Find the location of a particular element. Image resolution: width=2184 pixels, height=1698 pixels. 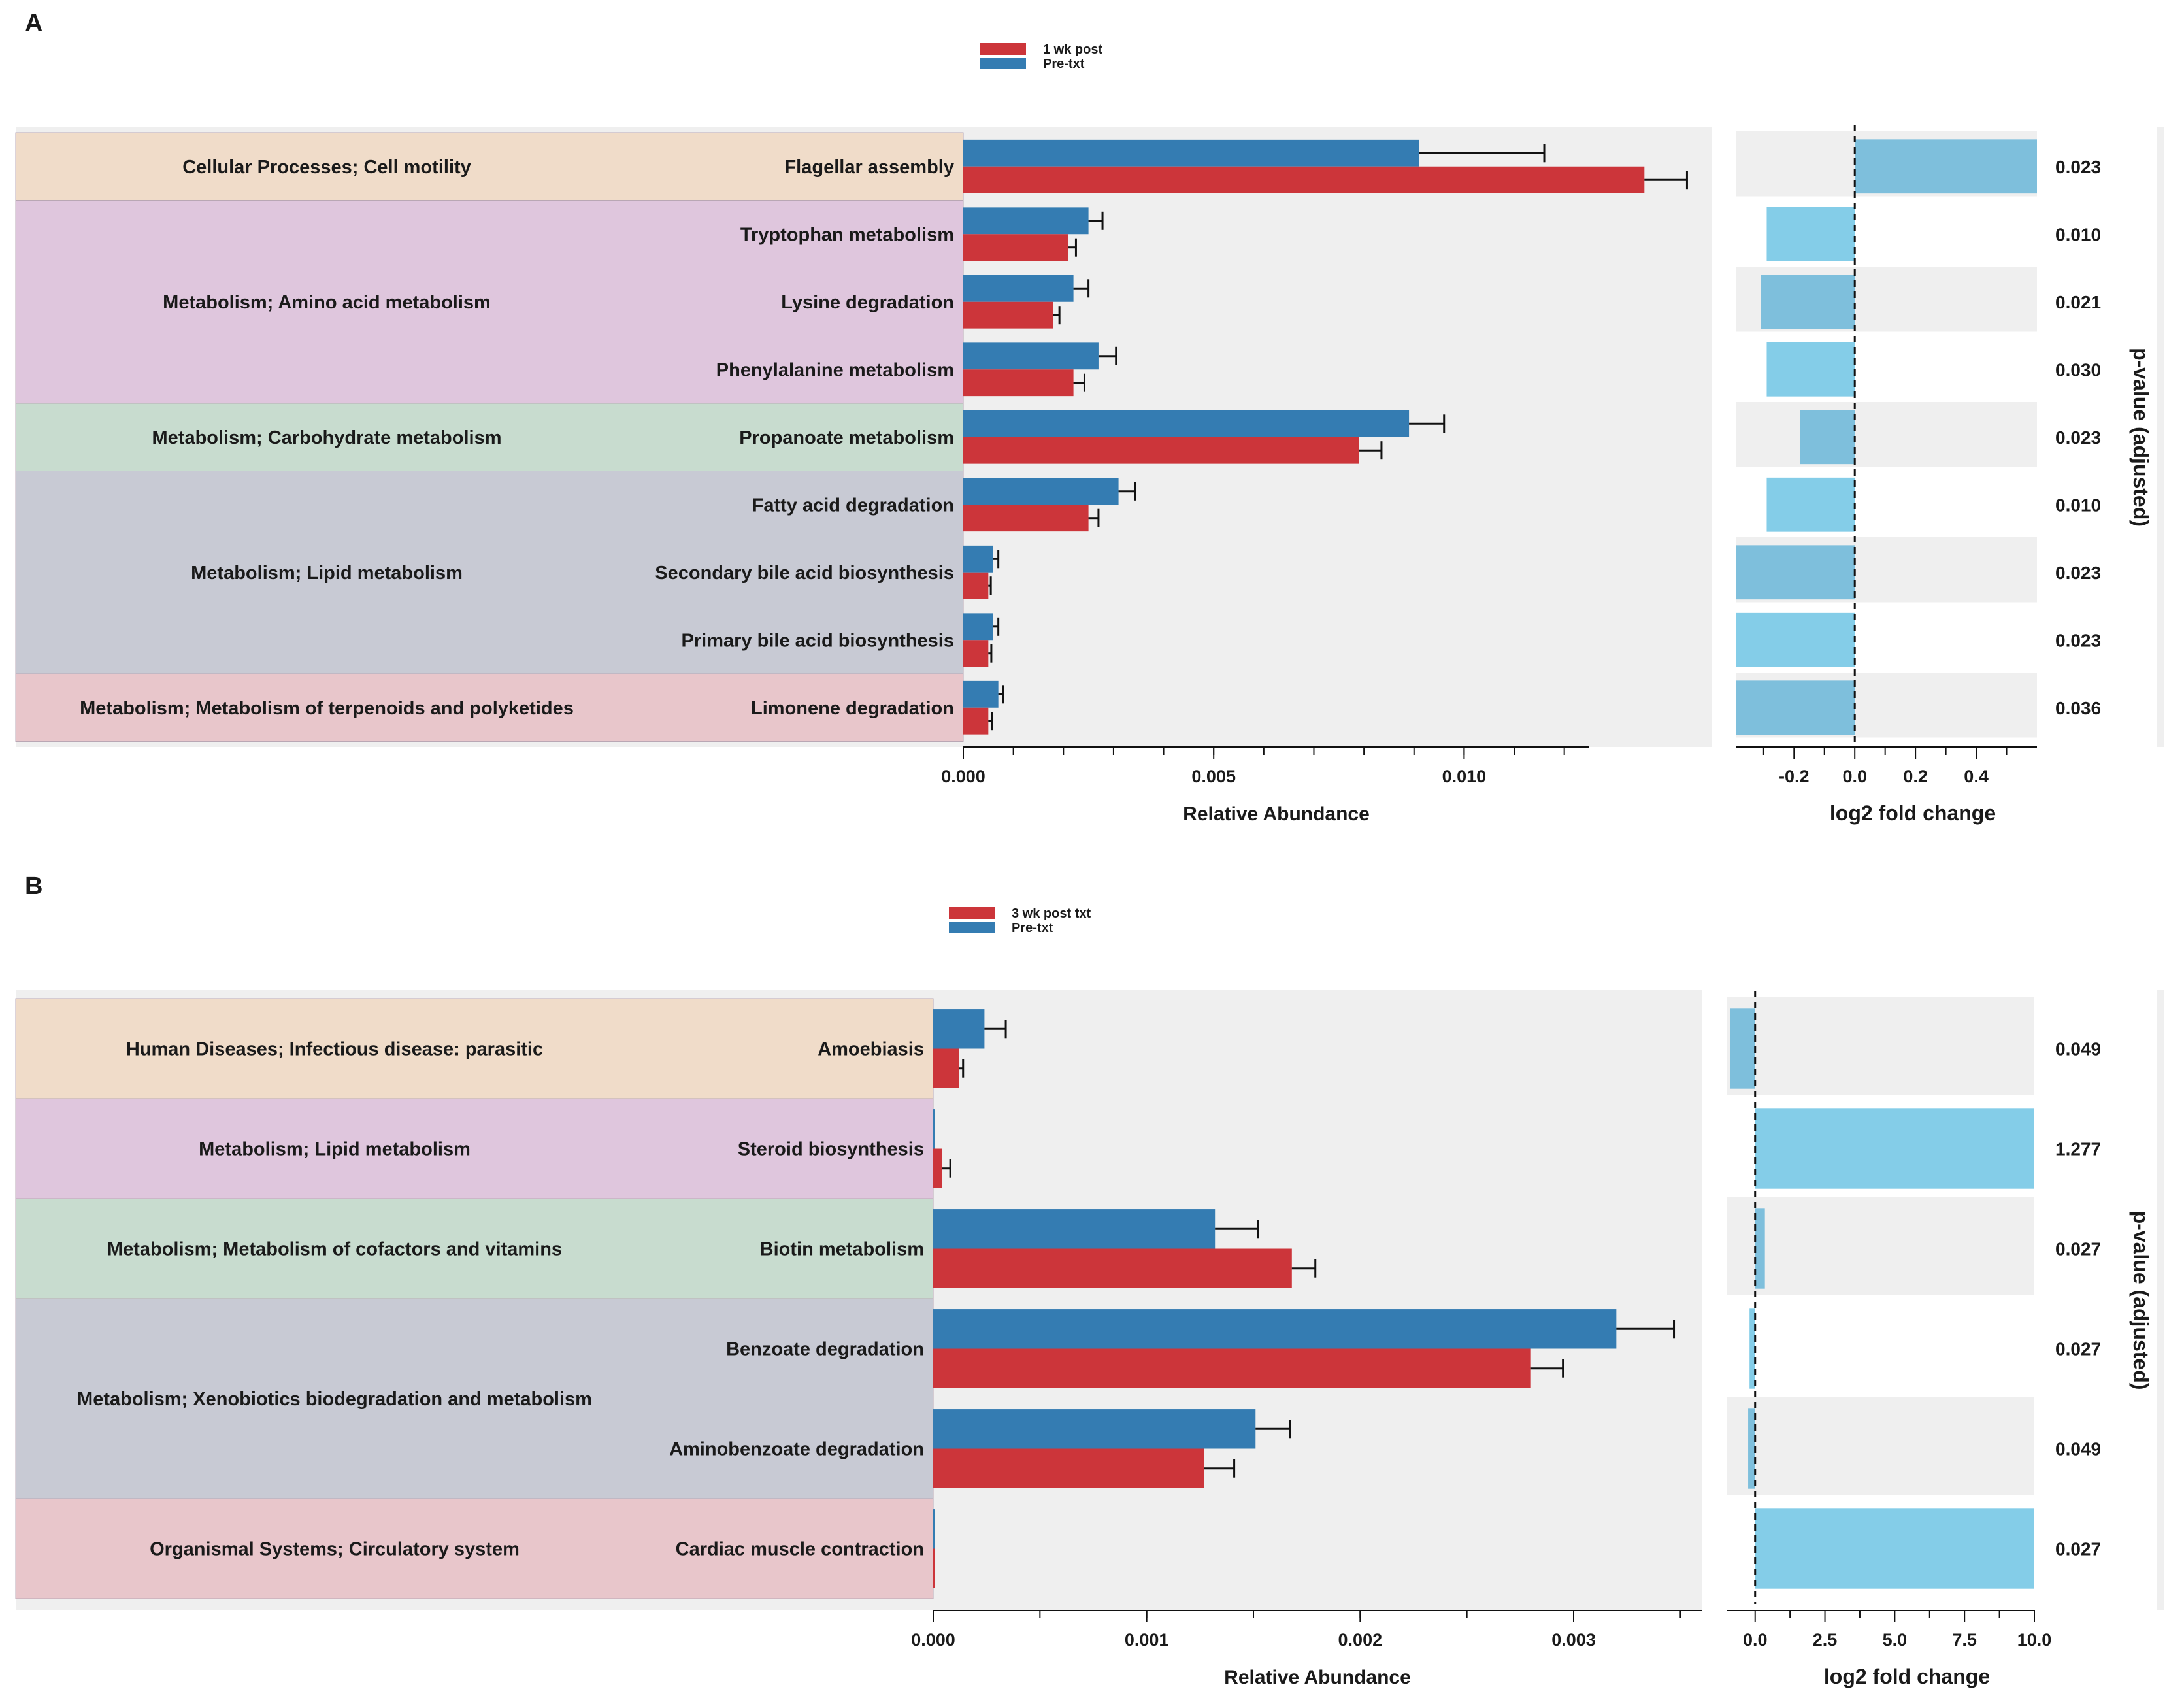

category-label: Cellular Processes; Cell motility is located at coordinates (326, 167).